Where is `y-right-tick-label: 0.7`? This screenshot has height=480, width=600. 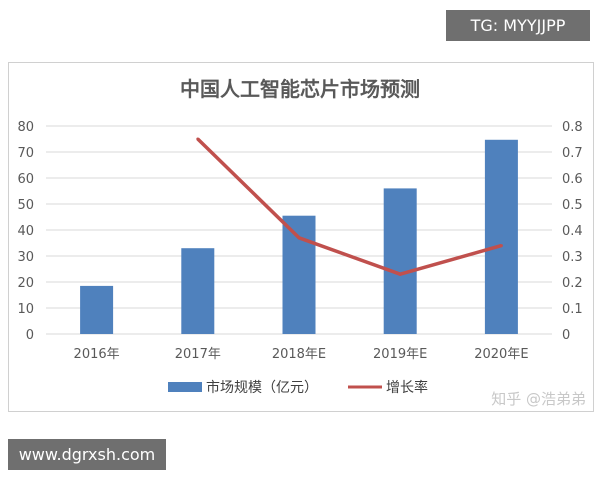 y-right-tick-label: 0.7 is located at coordinates (572, 153).